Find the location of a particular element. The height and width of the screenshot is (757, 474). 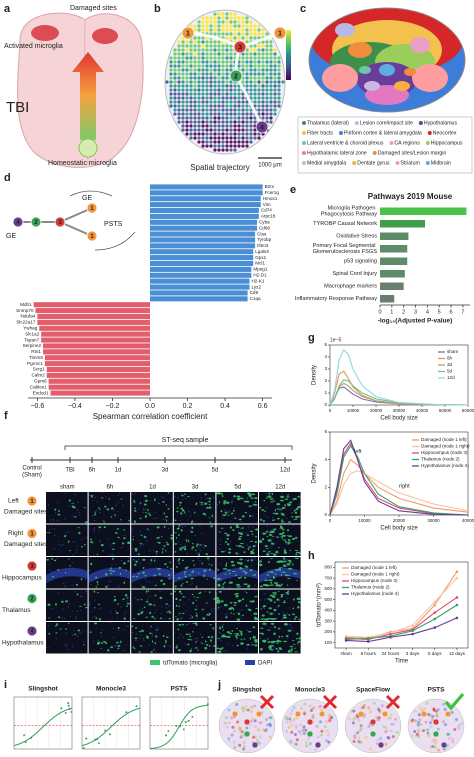

legend-swatch is located at coordinates (420, 123).